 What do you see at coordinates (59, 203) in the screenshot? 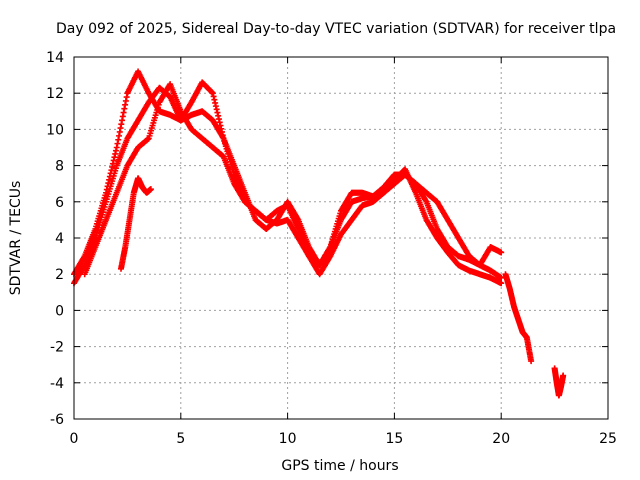
I see `y-tick-label: 6` at bounding box center [59, 203].